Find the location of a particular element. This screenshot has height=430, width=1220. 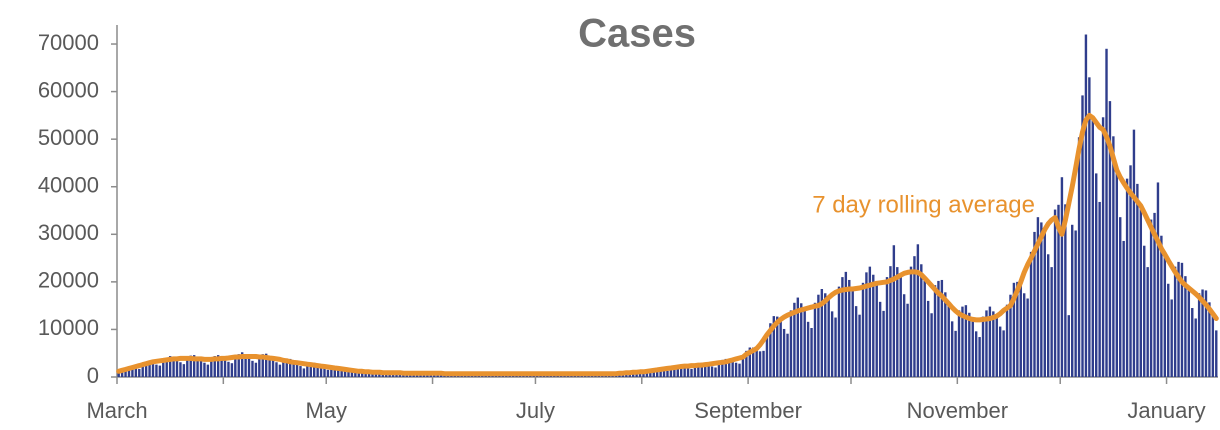

x-tick-label: November is located at coordinates (957, 410).